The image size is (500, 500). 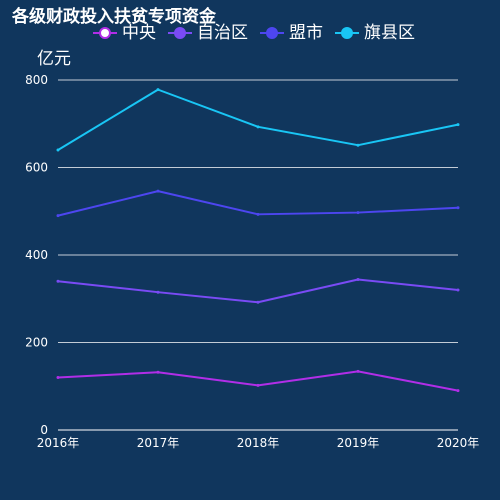 I want to click on legend-label-zhongyang: 中央, so click(x=139, y=33).